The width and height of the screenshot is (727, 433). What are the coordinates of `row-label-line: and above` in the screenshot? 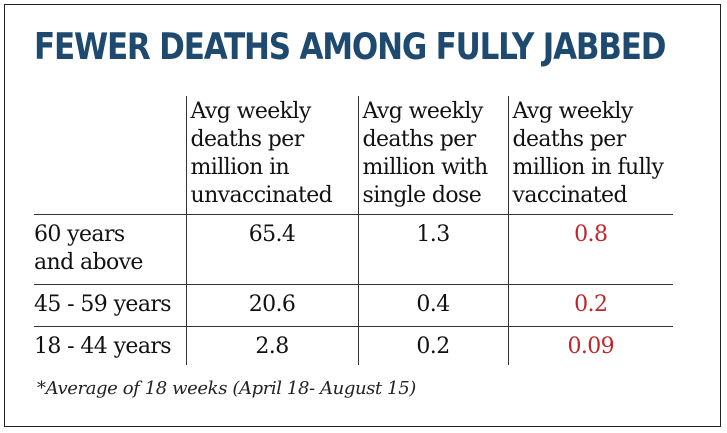 It's located at (88, 262).